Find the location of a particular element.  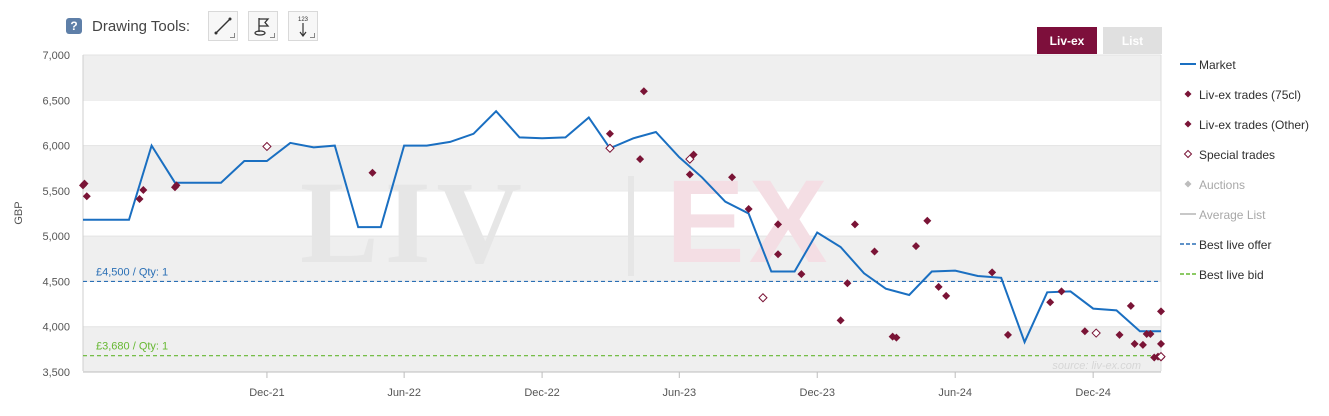

x-tick-label: Jun-24 is located at coordinates (955, 393).